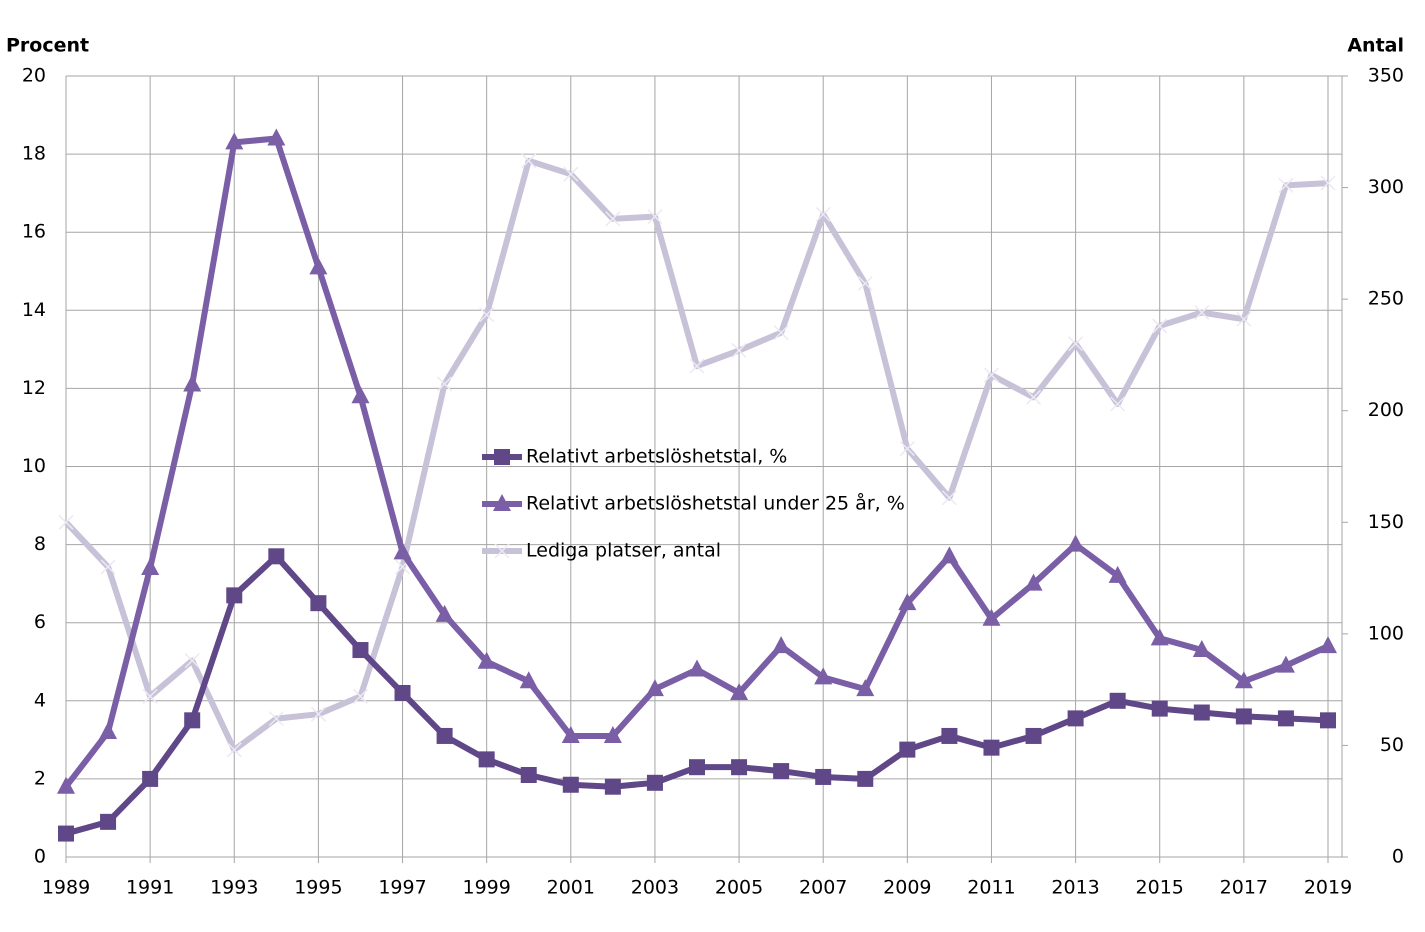 The width and height of the screenshot is (1425, 932). What do you see at coordinates (1075, 888) in the screenshot?
I see `x-tick-label: 2013` at bounding box center [1075, 888].